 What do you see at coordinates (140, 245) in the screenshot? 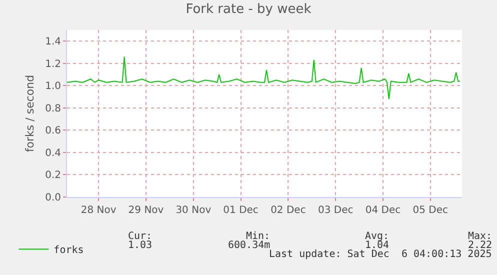
I see `text: 1.03` at bounding box center [140, 245].